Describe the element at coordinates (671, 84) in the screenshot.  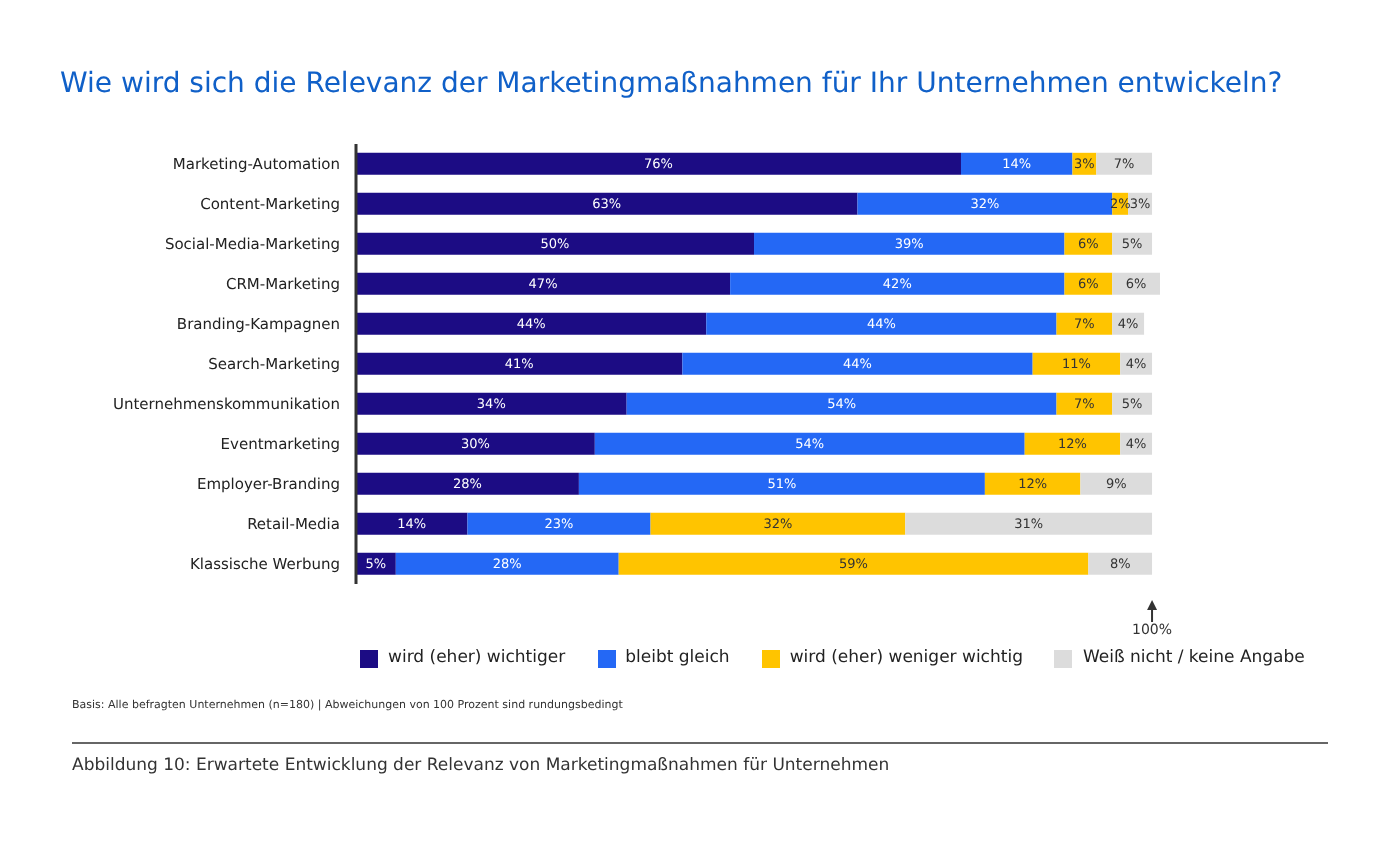
I see `chart-title: Wie wird sich die Relevanz der Marketingmaßnahmen für Ihr Unternehmen entwickeln?` at that location.